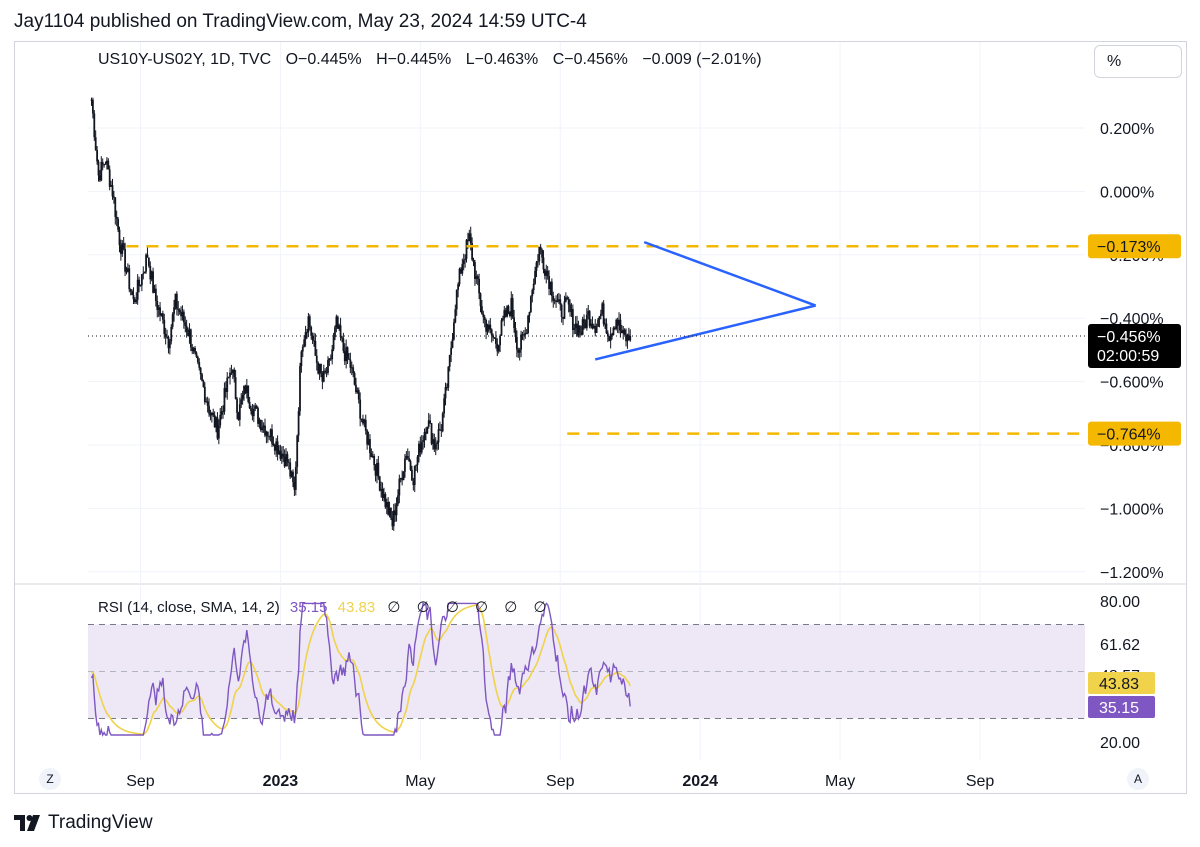 The width and height of the screenshot is (1200, 847). What do you see at coordinates (980, 781) in the screenshot?
I see `x-tick-label: Sep` at bounding box center [980, 781].